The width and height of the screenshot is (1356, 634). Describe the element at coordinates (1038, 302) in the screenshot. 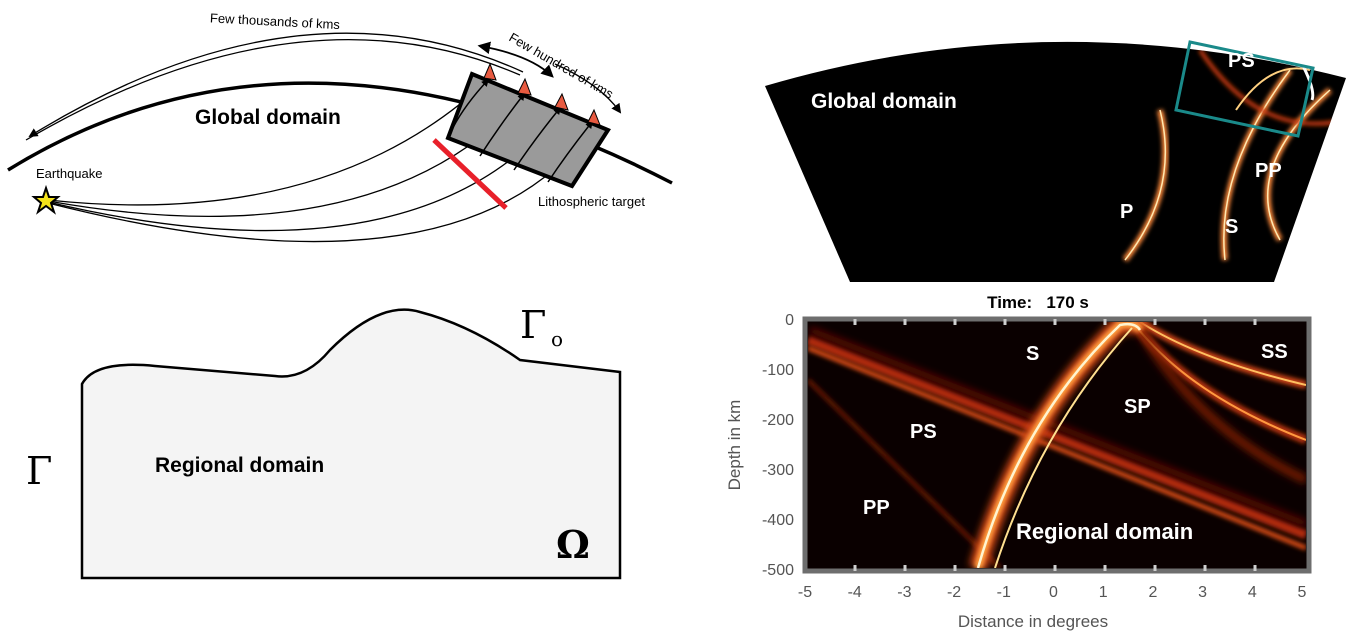

I see `snapshot-title: Time: 170 s` at that location.